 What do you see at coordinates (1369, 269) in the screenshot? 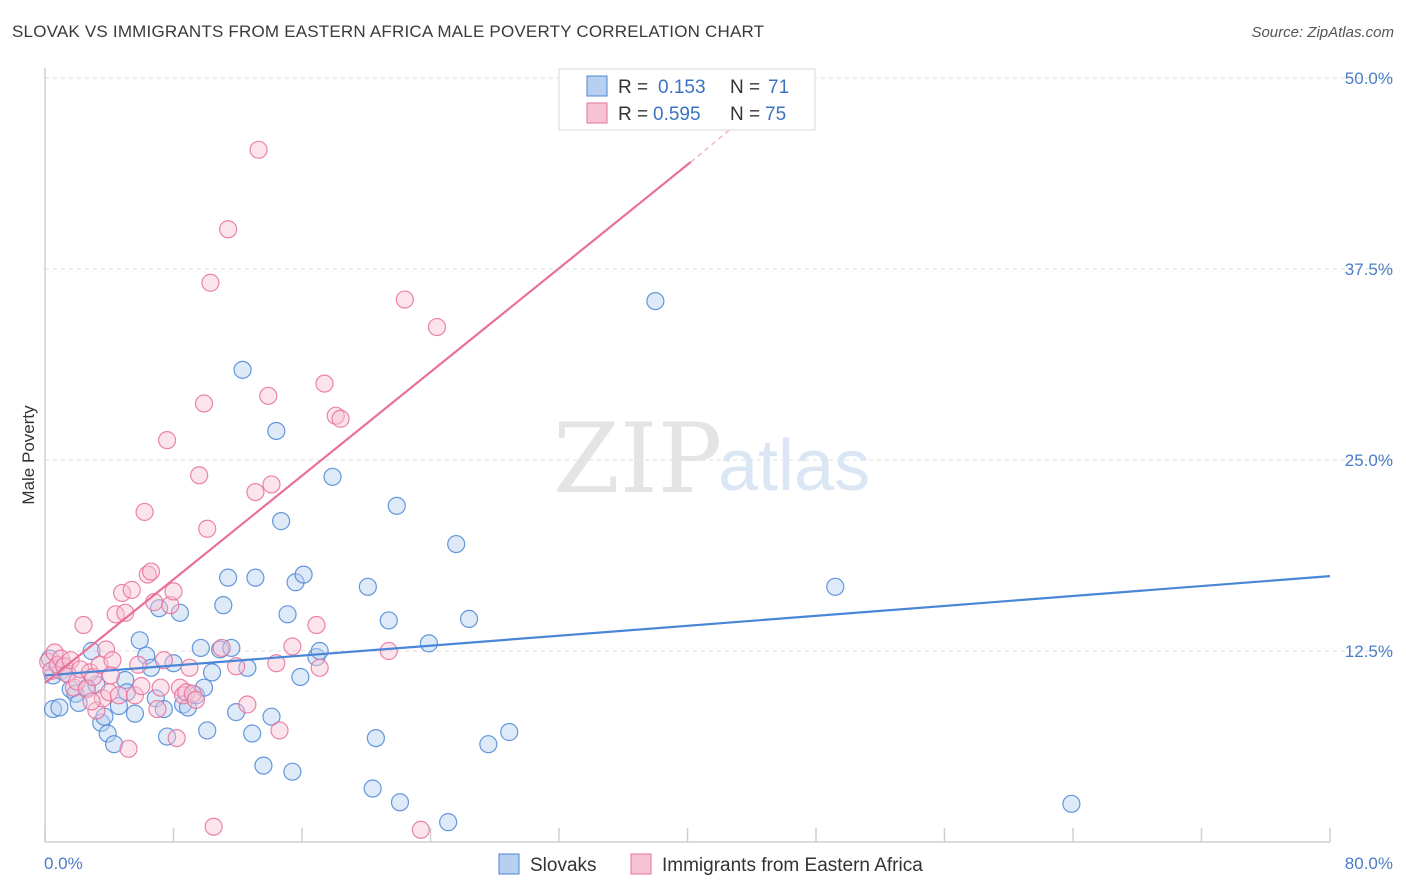
I see `y-tick-label: 37.5%` at bounding box center [1369, 269].